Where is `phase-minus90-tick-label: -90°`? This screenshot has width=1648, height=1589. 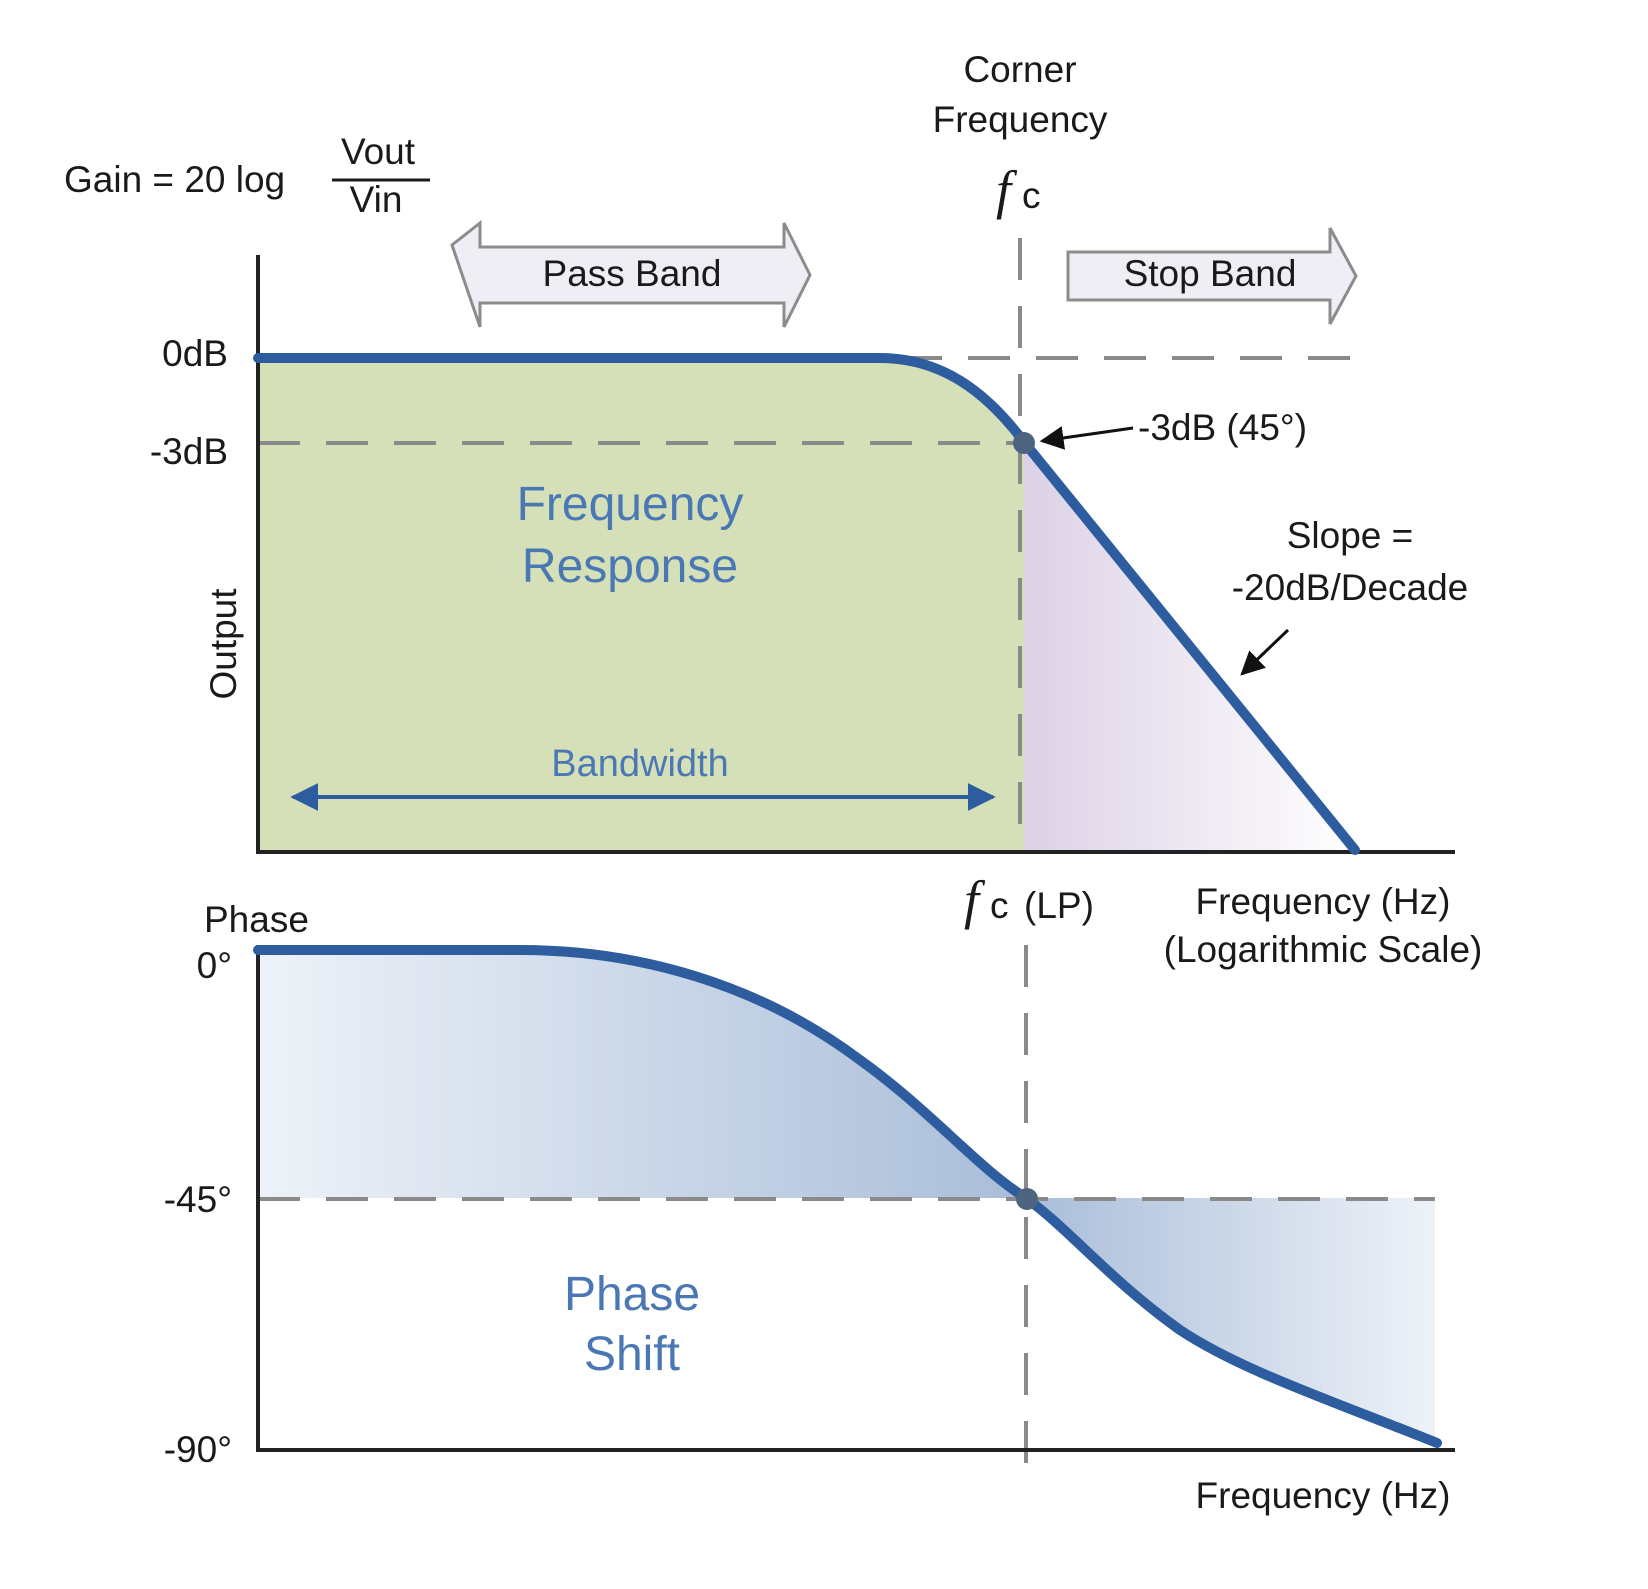 phase-minus90-tick-label: -90° is located at coordinates (198, 1449).